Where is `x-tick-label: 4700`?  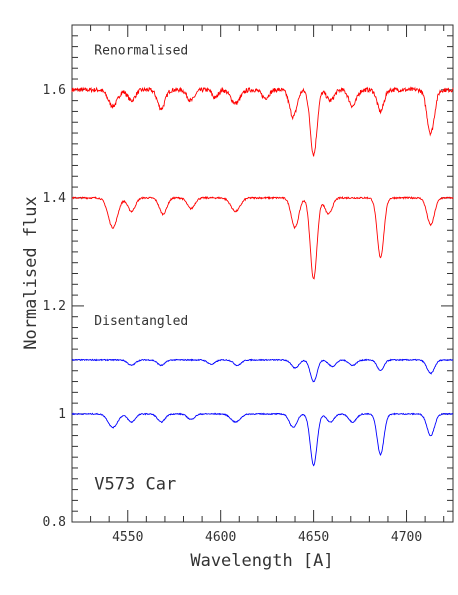 x-tick-label: 4700 is located at coordinates (406, 537).